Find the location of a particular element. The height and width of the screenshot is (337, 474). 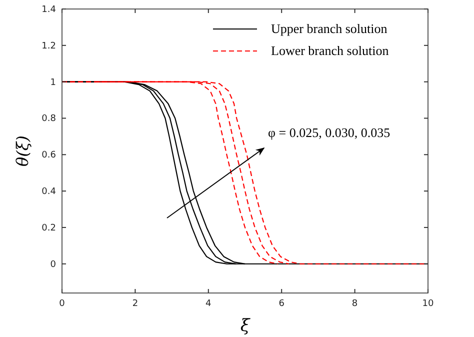

y-tick-label: 1 is located at coordinates (53, 83).